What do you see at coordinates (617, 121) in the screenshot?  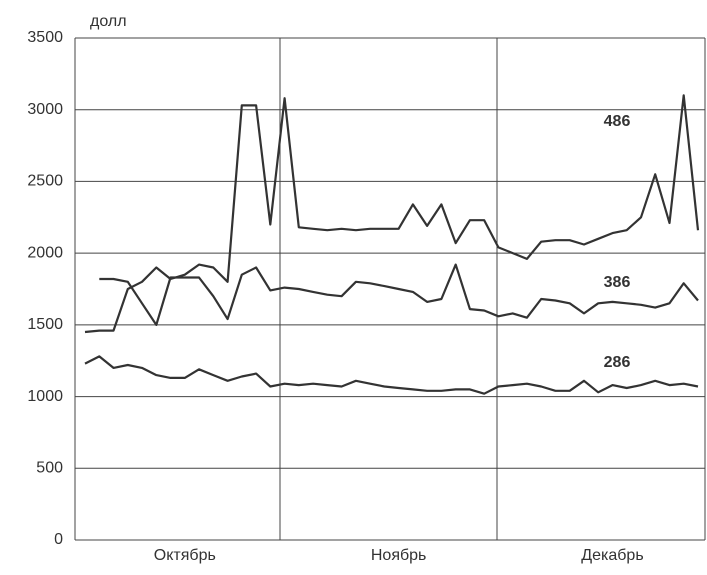 I see `series-label: 486` at bounding box center [617, 121].